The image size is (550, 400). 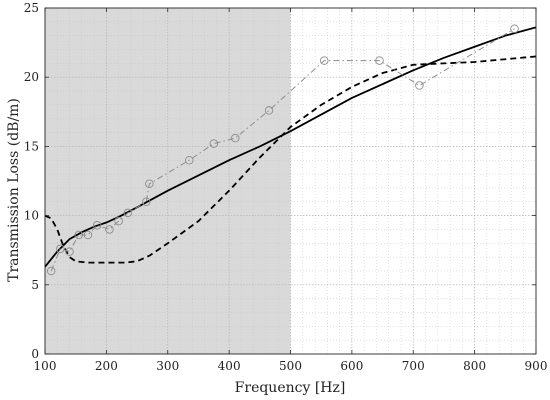 What do you see at coordinates (35, 285) in the screenshot?
I see `y-tick-label: 5` at bounding box center [35, 285].